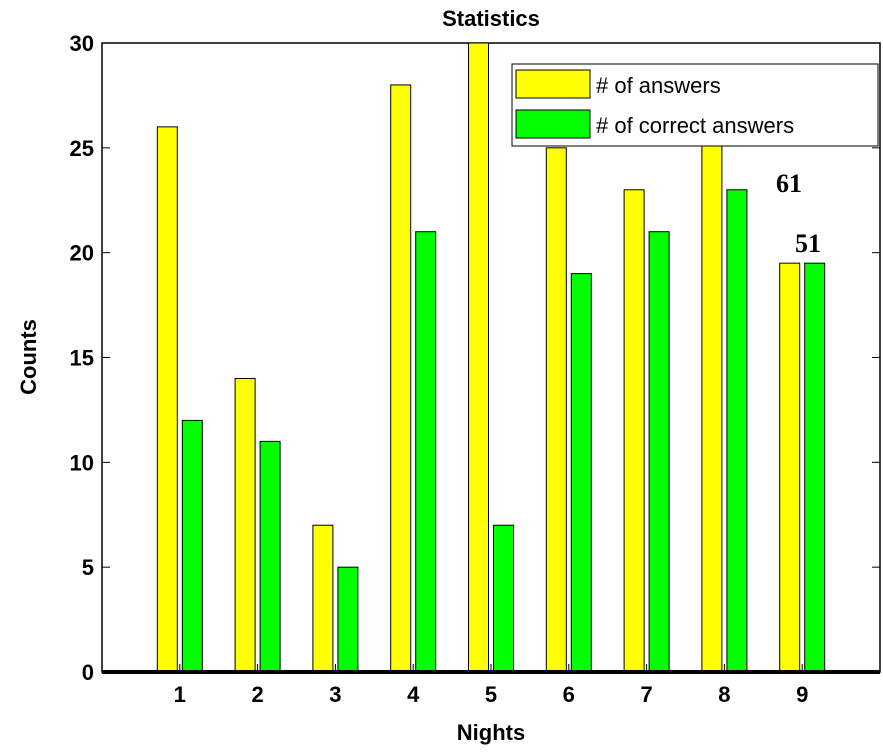 This screenshot has height=755, width=883. Describe the element at coordinates (28, 357) in the screenshot. I see `y-axis-label: Counts` at that location.